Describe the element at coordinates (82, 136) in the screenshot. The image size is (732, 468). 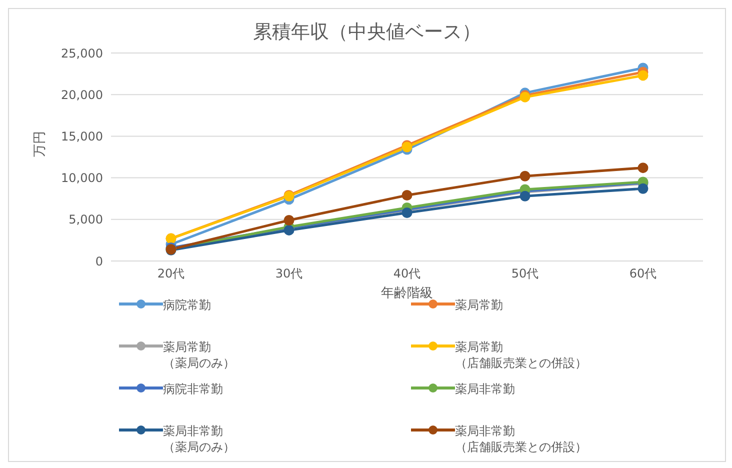
I see `y-tick-label: 15,000` at that location.